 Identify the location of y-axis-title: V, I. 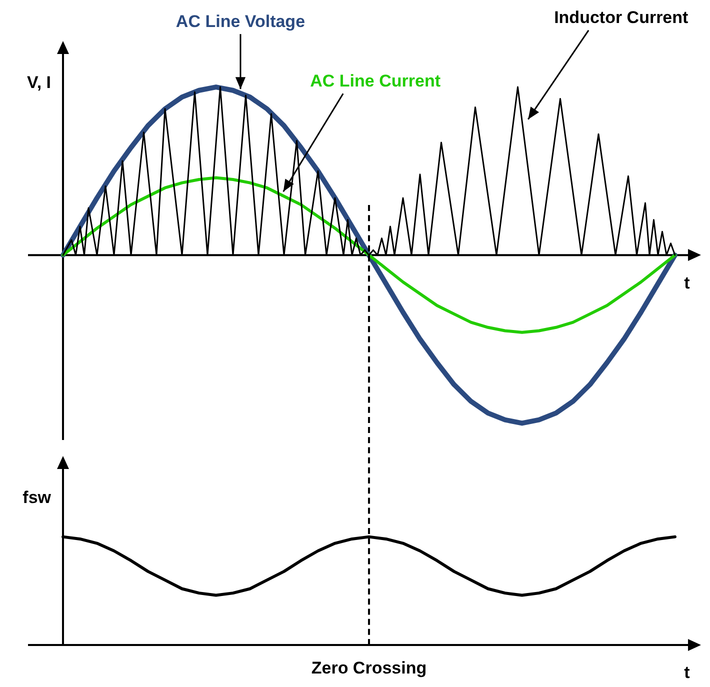
(39, 82).